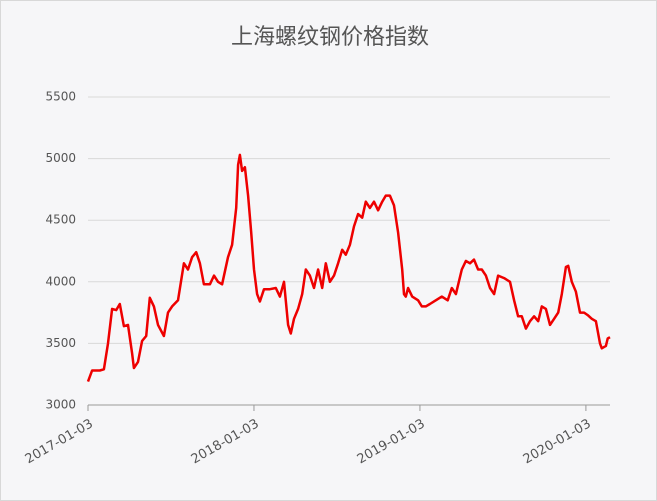 The width and height of the screenshot is (657, 501). Describe the element at coordinates (60, 220) in the screenshot. I see `y-tick-label: 4500` at that location.